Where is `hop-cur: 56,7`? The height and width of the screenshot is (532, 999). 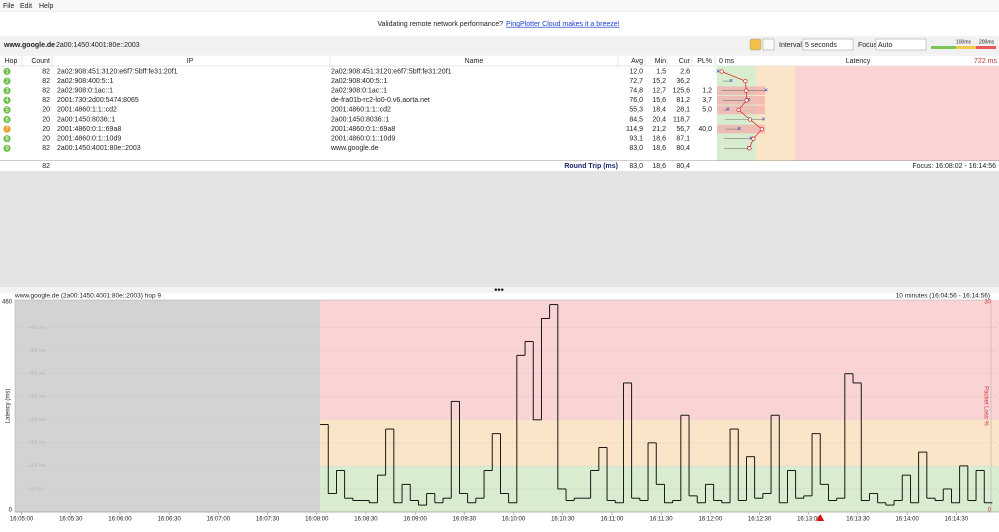 hop-cur: 56,7 is located at coordinates (683, 129).